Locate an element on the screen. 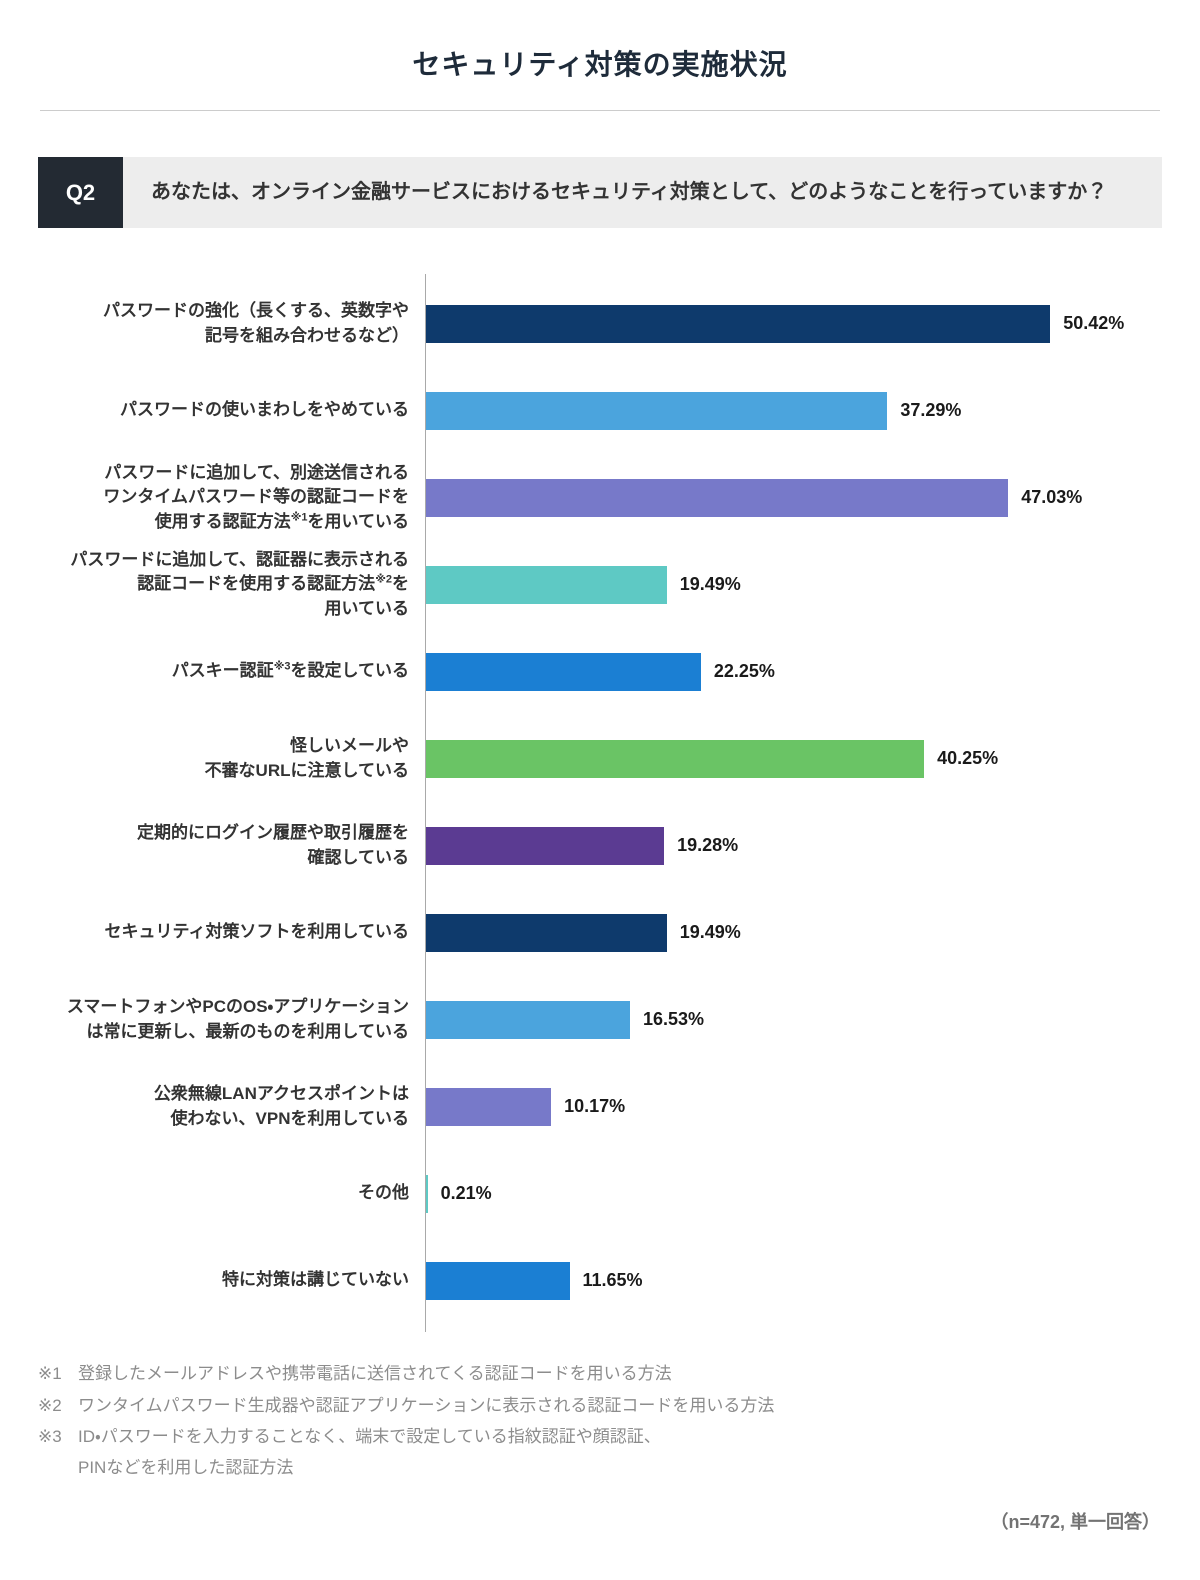 This screenshot has height=1580, width=1200. chart-row: パスキー認証※3を設定している 22.25% is located at coordinates (600, 671).